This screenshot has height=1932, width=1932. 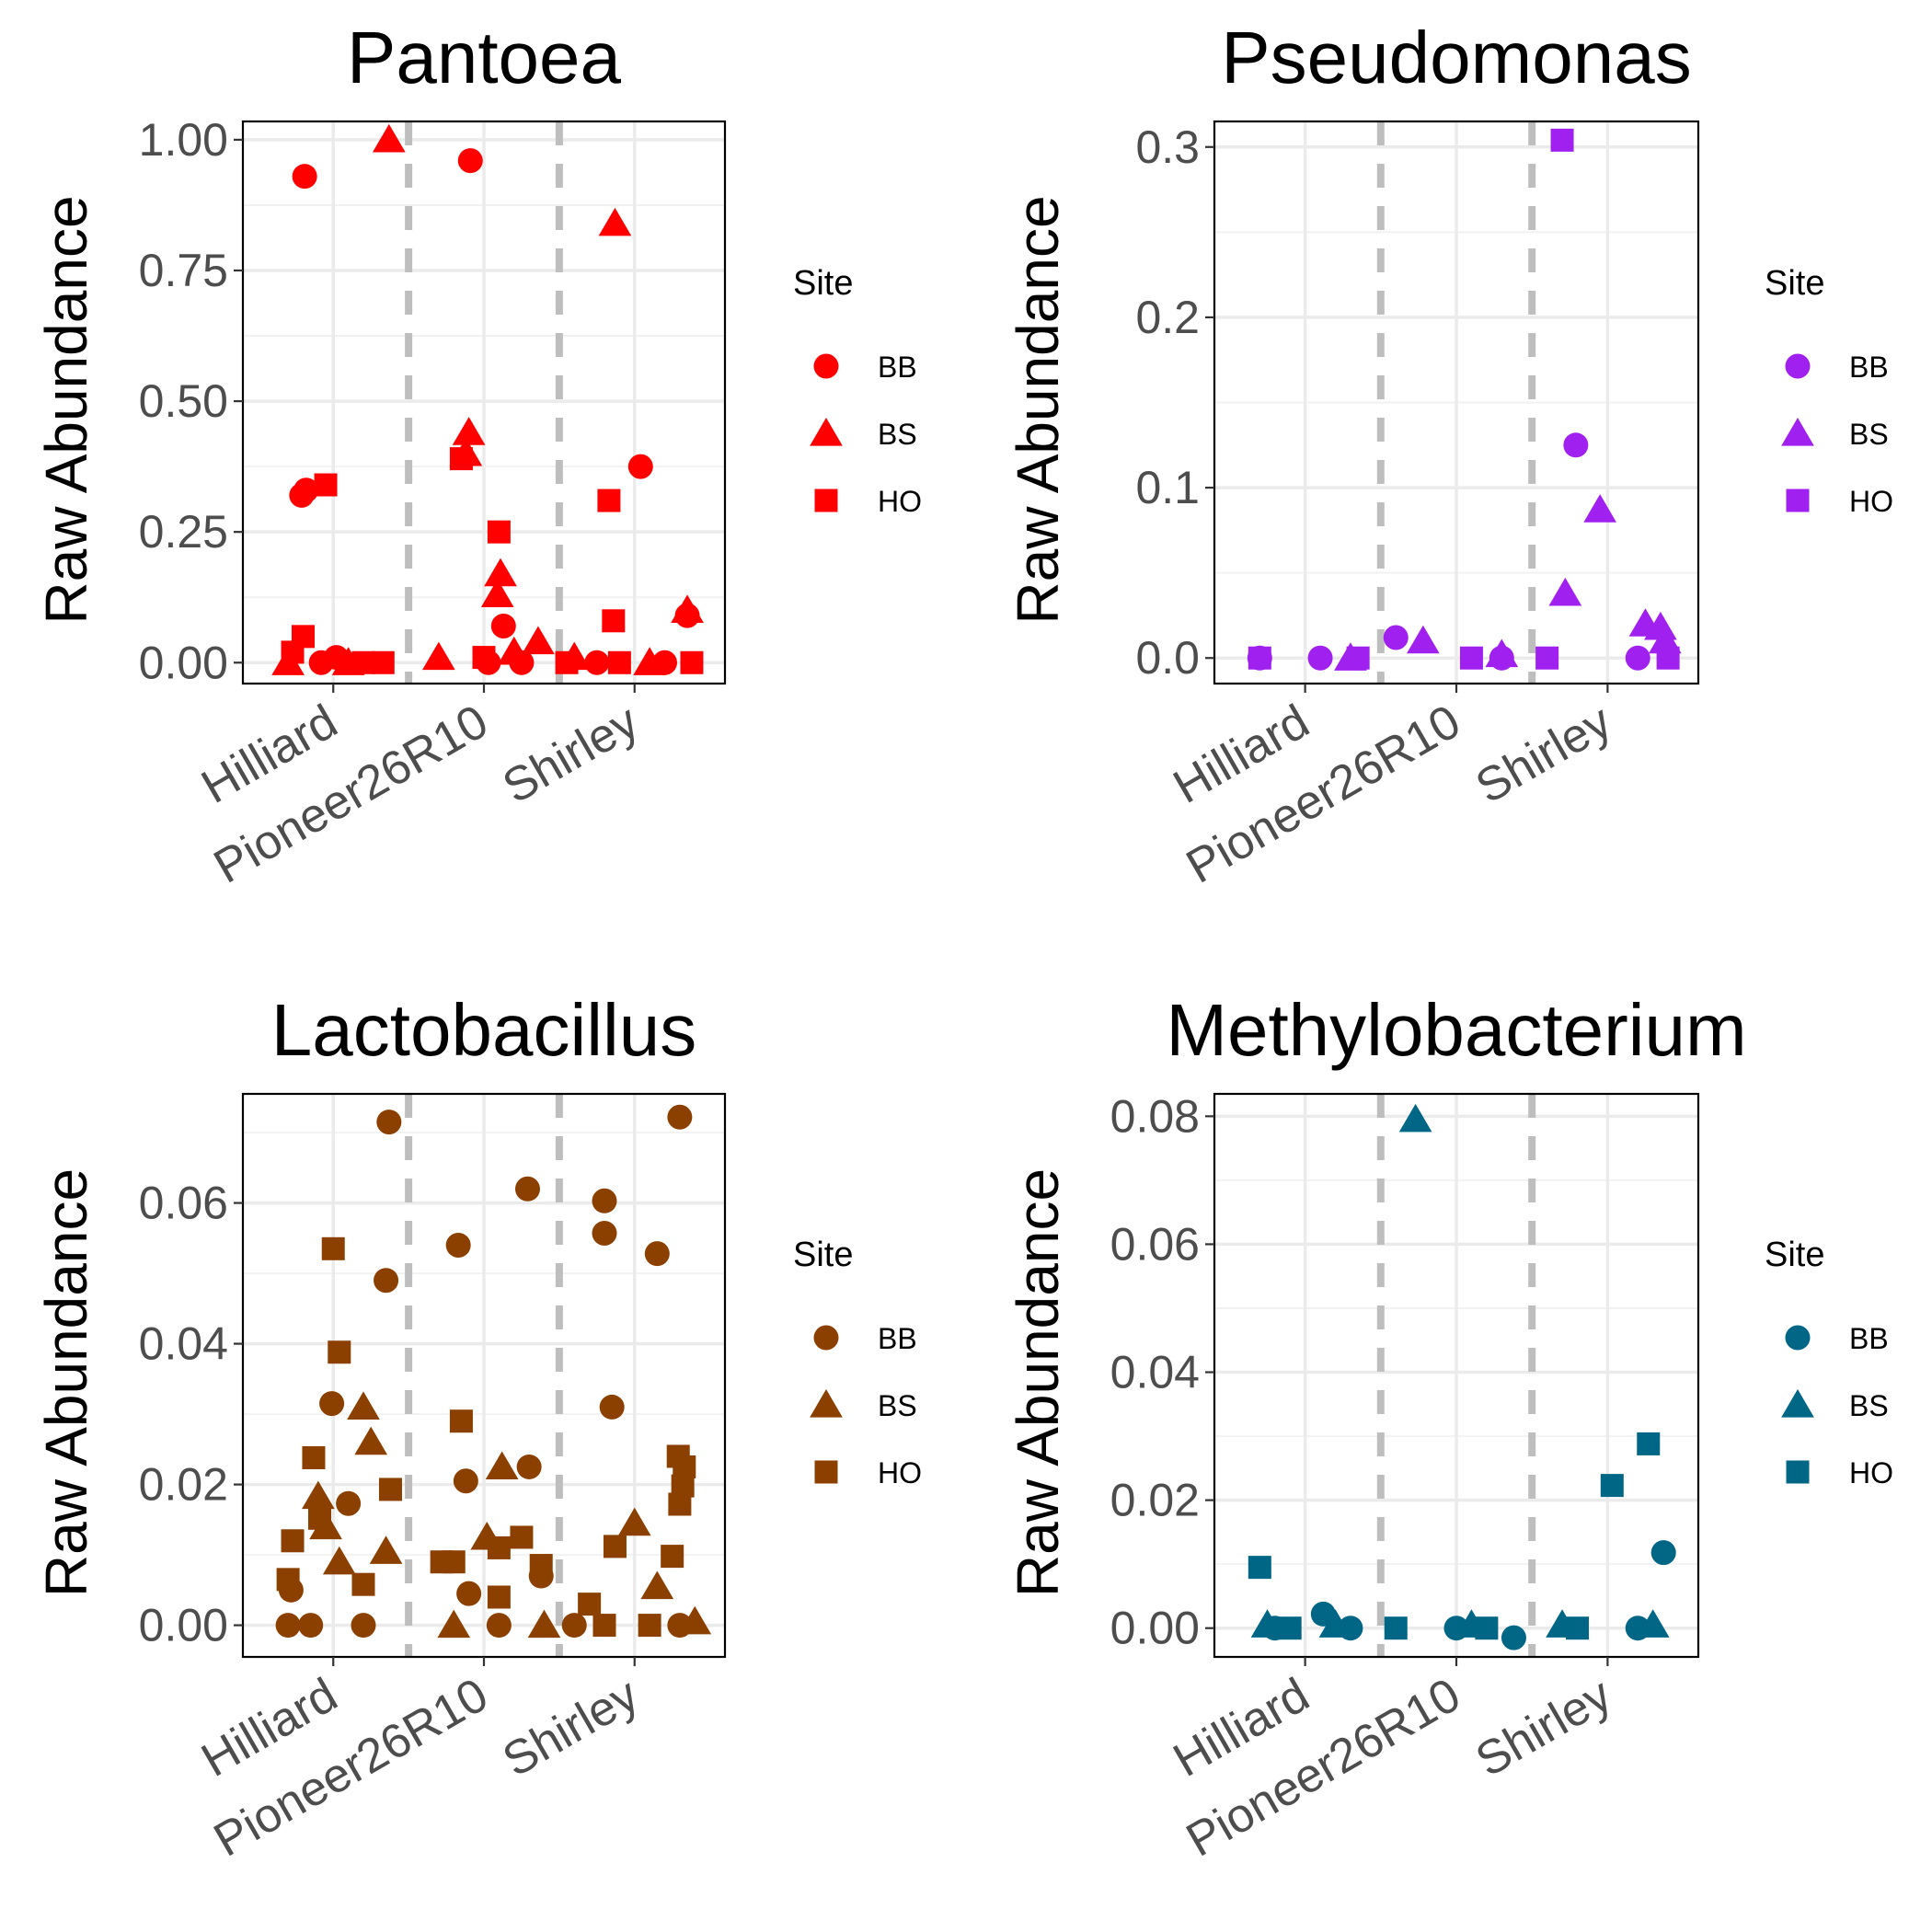 I want to click on y-axis-title: Raw Abundance, so click(x=1038, y=1382).